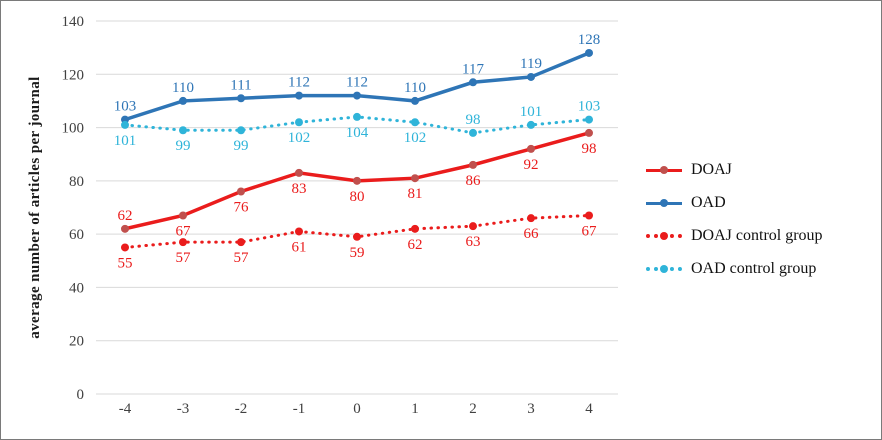  What do you see at coordinates (242, 208) in the screenshot?
I see `data-label: 76` at bounding box center [242, 208].